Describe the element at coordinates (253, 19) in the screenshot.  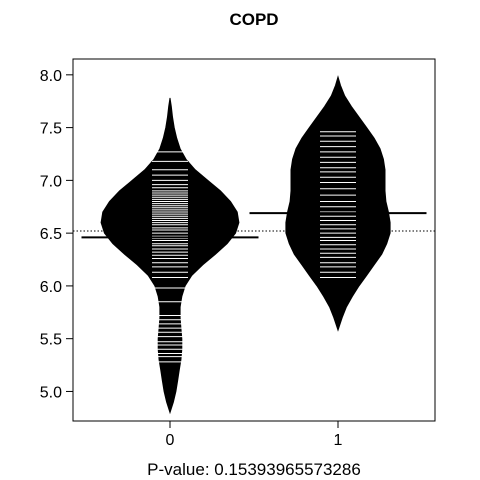
I see `chart-title: COPD` at that location.